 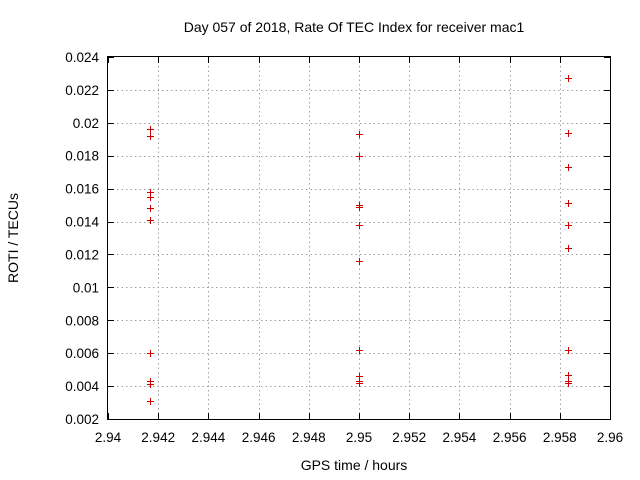 I want to click on y-tick-label: 0.02, so click(x=86, y=123).